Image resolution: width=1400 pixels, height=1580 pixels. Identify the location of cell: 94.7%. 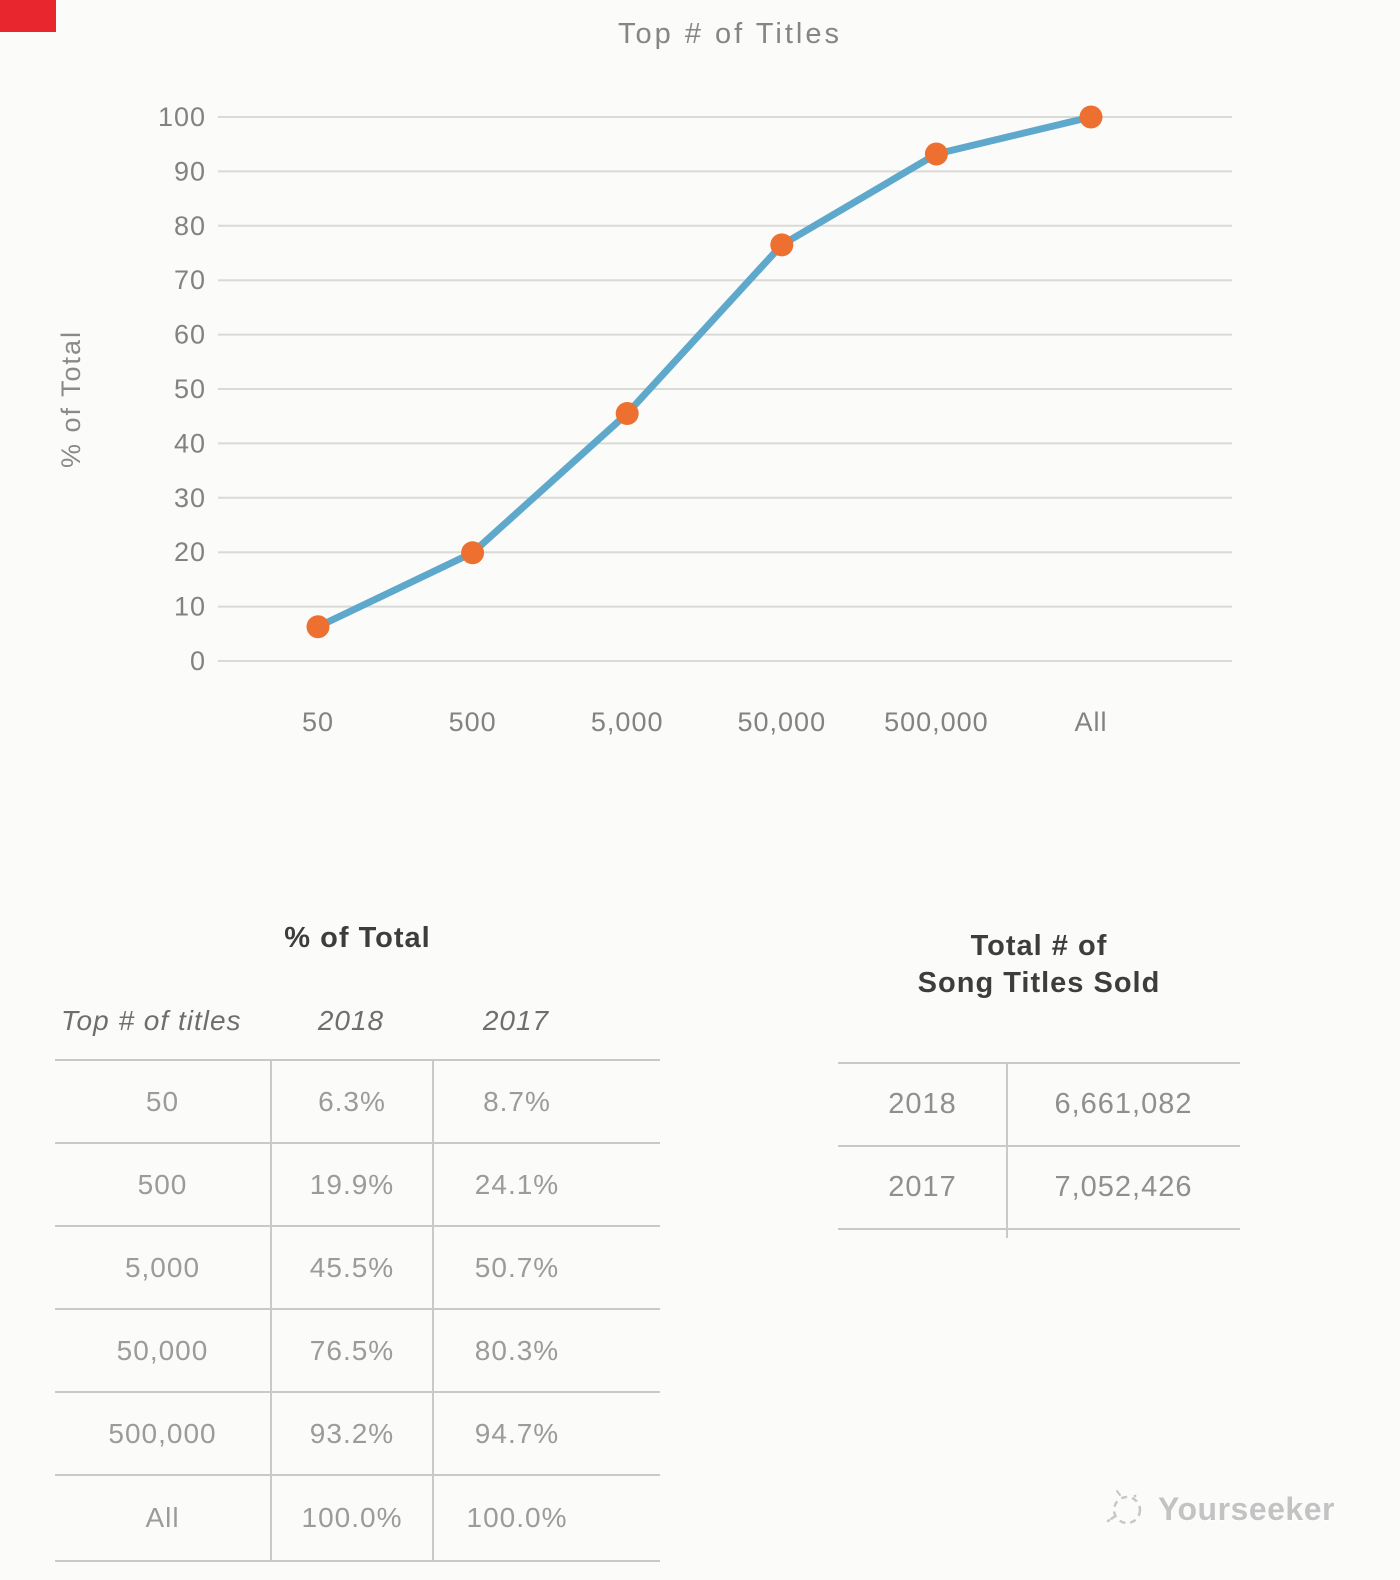
(546, 1433).